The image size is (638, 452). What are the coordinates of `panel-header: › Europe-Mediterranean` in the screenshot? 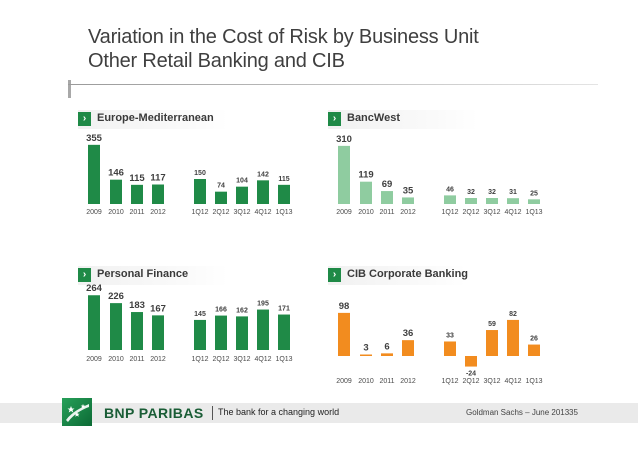 It's located at (153, 119).